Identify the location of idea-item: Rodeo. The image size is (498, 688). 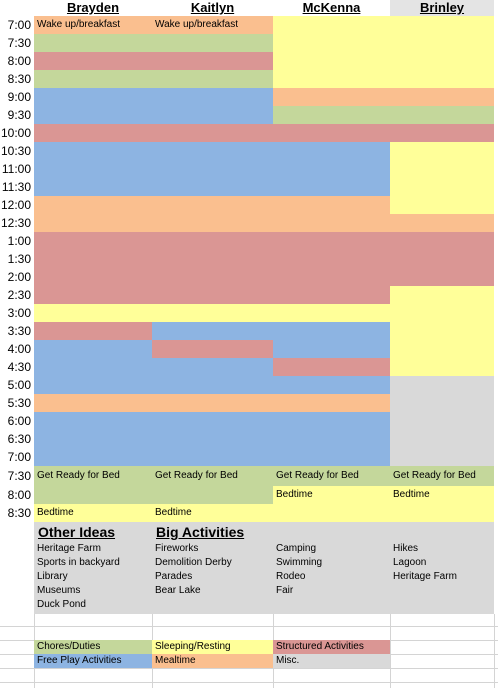
(291, 576).